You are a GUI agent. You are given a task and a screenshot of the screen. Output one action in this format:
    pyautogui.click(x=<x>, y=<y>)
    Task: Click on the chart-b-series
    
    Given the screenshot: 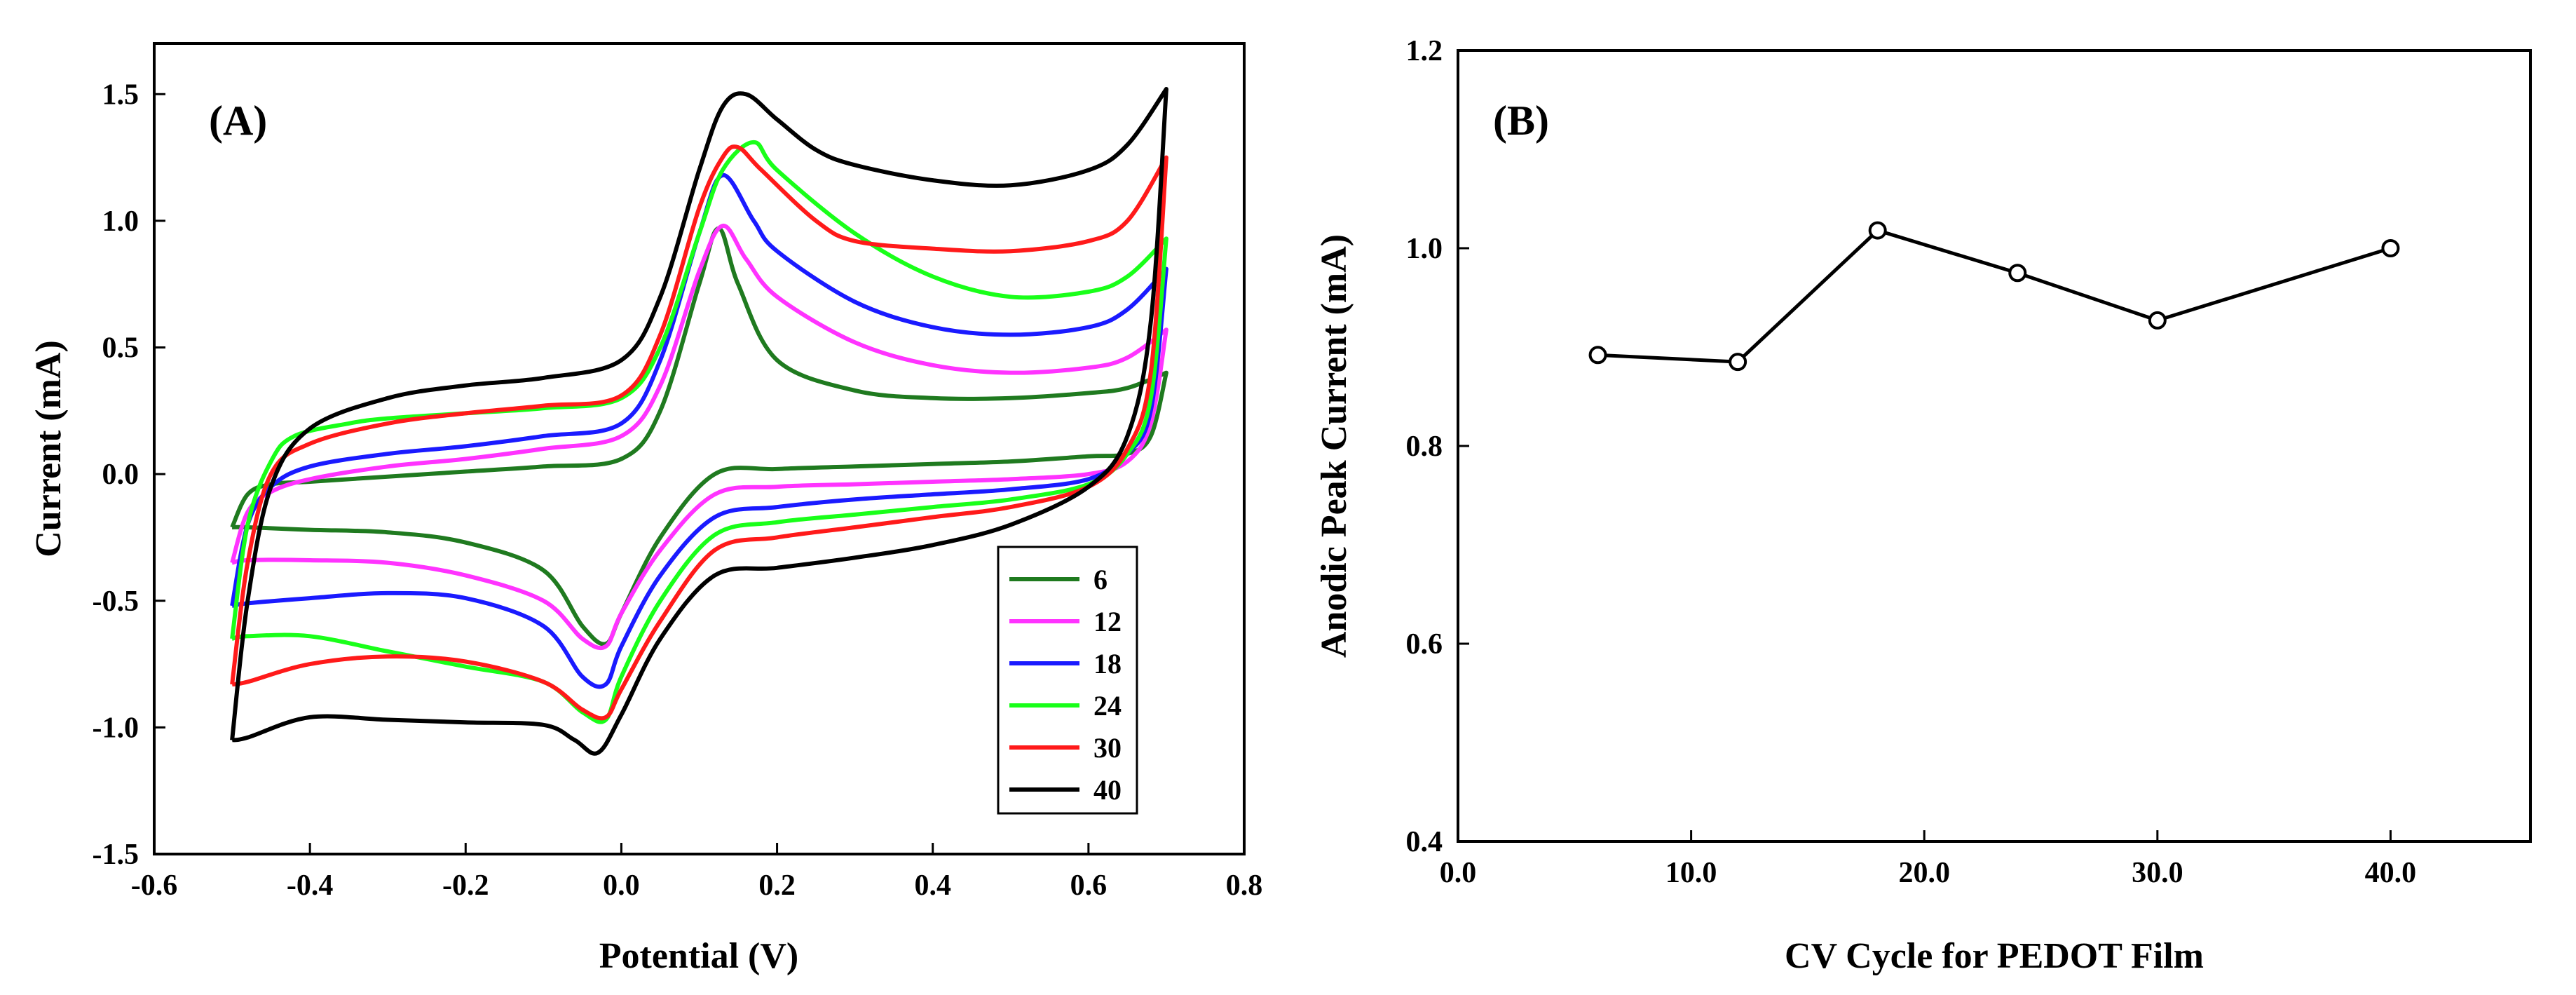 What is the action you would take?
    pyautogui.click(x=1994, y=296)
    